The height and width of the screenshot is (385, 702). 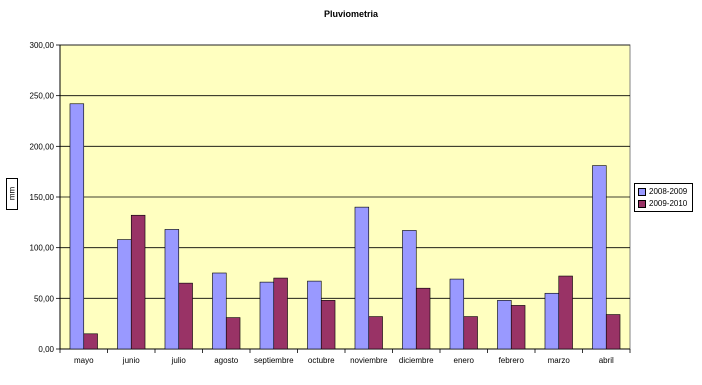 I want to click on legend: 2008-2009 2009-2010, so click(x=663, y=197).